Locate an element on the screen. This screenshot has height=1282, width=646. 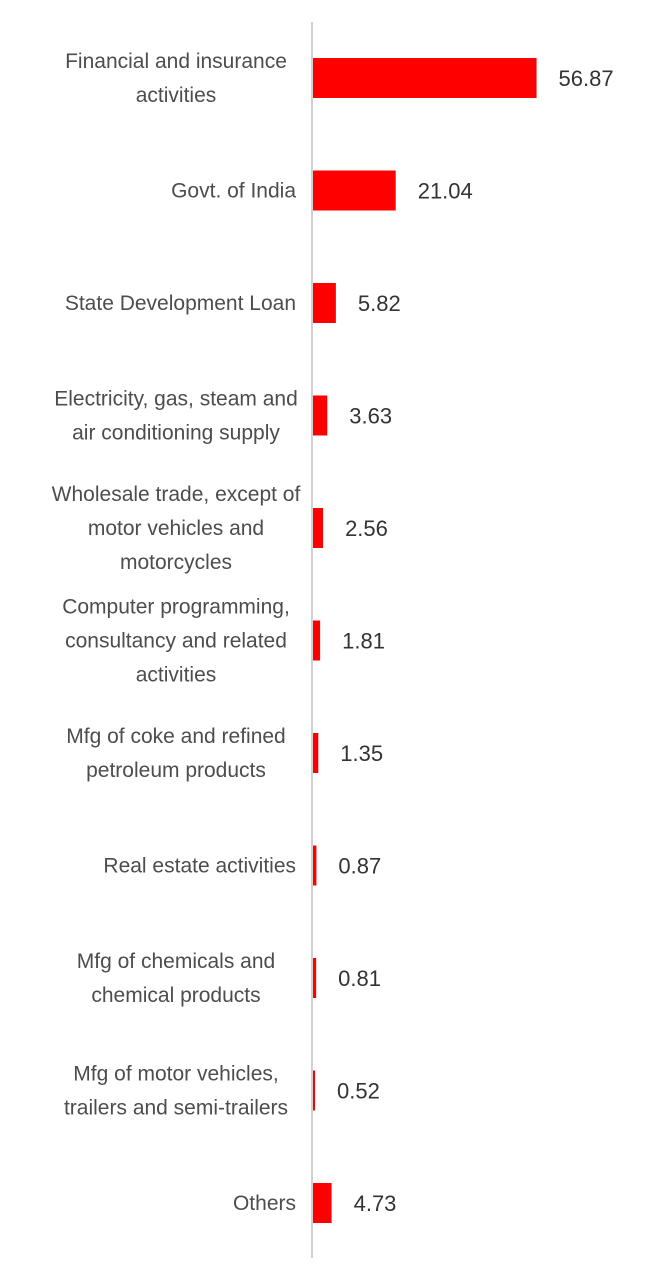
category-label-8: Mfg of chemicals and chemical products is located at coordinates (176, 978).